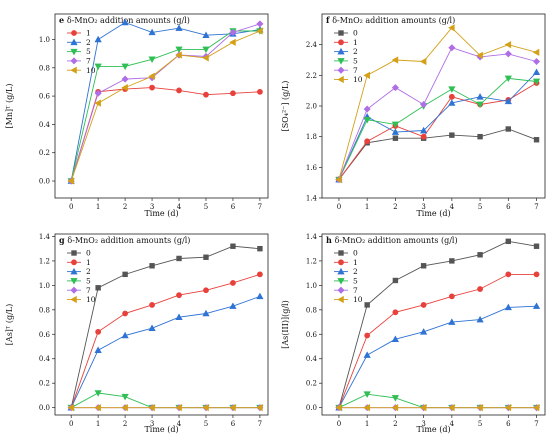  What do you see at coordinates (311, 384) in the screenshot?
I see `y-tick-label: 0.2` at bounding box center [311, 384].